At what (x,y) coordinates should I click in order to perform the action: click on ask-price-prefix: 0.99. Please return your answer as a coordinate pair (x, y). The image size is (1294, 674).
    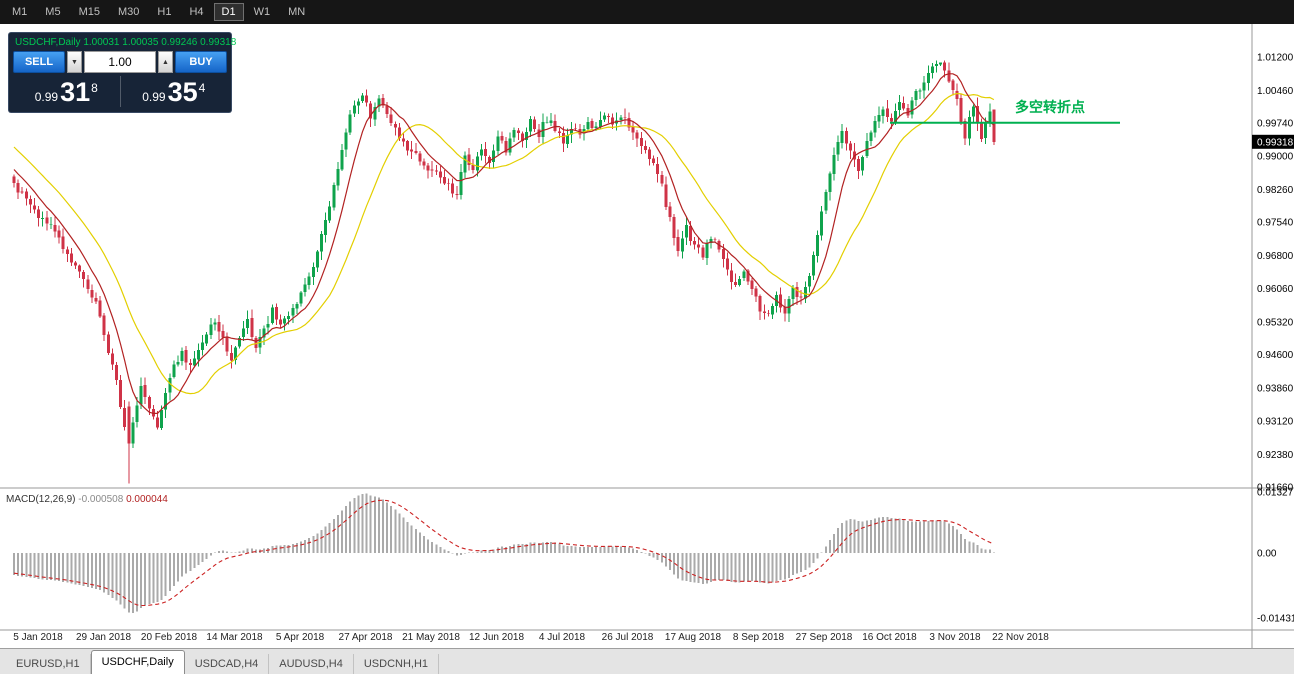
    Looking at the image, I should click on (154, 97).